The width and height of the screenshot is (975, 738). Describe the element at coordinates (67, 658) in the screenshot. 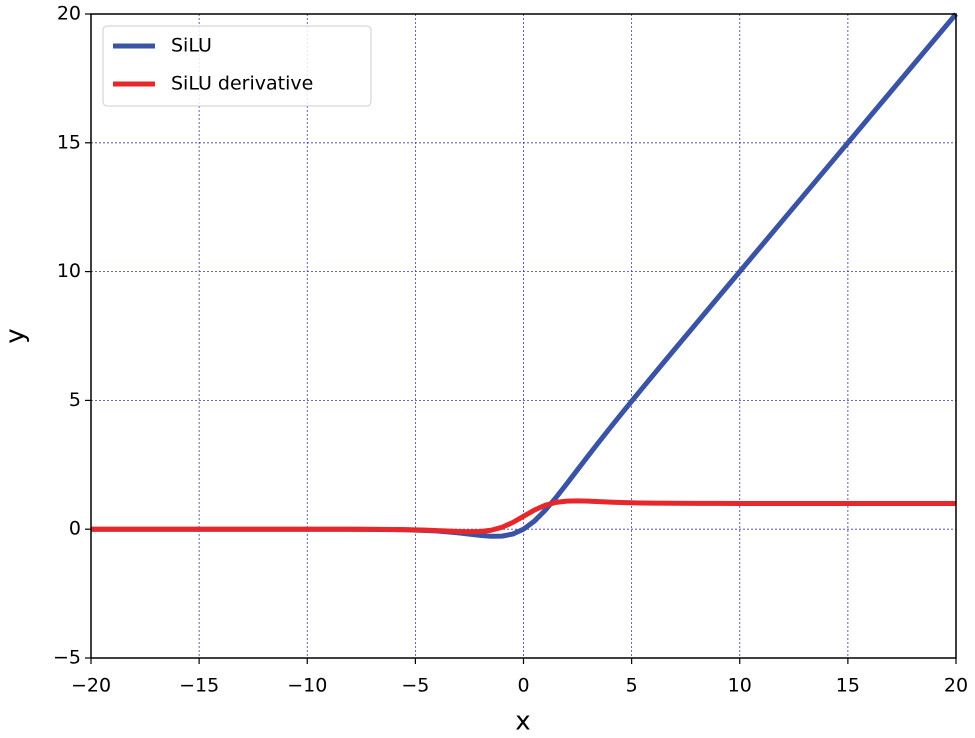

I see `y-tick-label: −5` at that location.